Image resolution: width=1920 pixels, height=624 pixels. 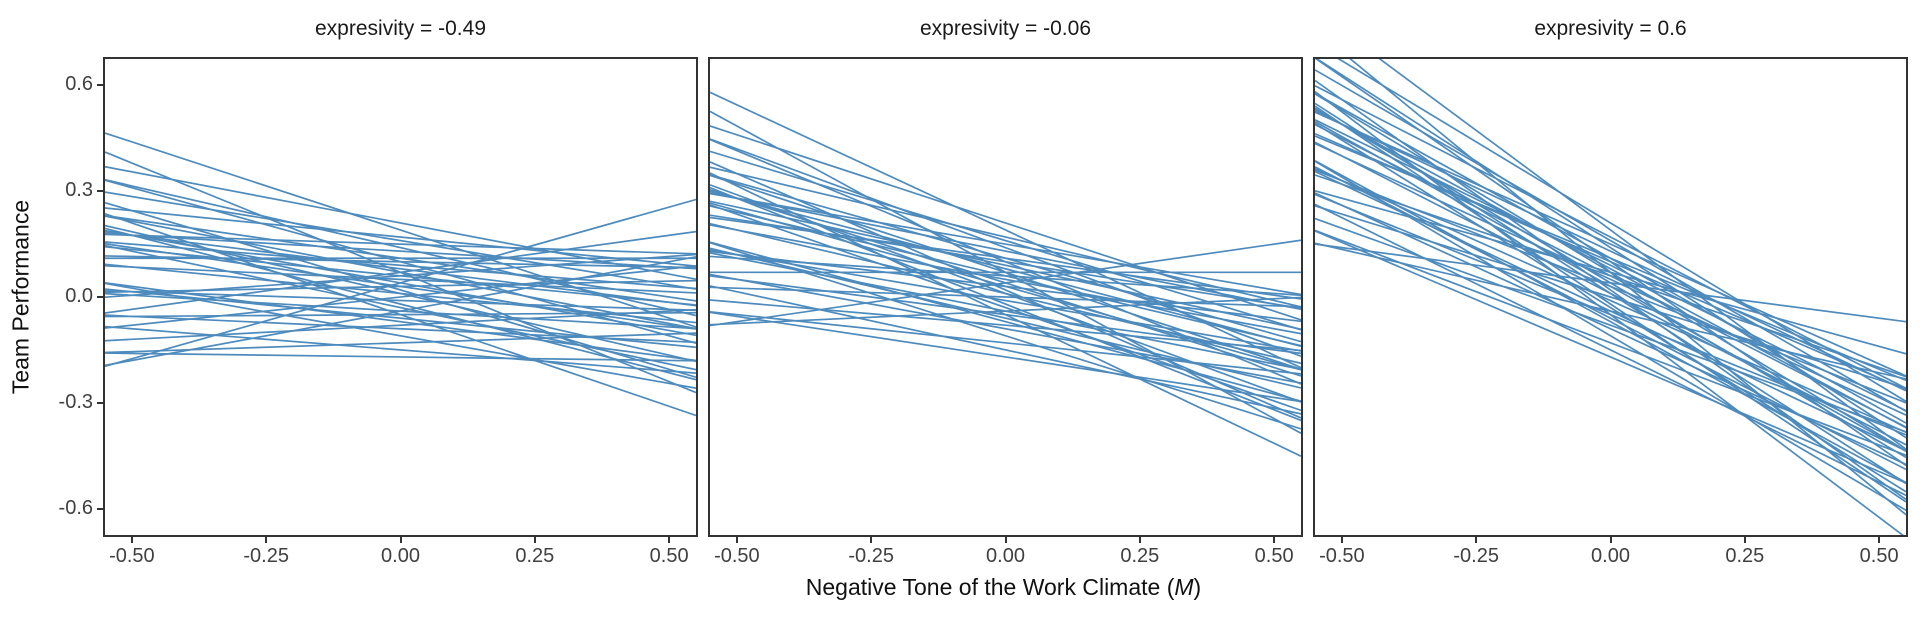 What do you see at coordinates (51, 297) in the screenshot?
I see `y-axis: 0.6 0.3 0.0 -0.3 -0.6` at bounding box center [51, 297].